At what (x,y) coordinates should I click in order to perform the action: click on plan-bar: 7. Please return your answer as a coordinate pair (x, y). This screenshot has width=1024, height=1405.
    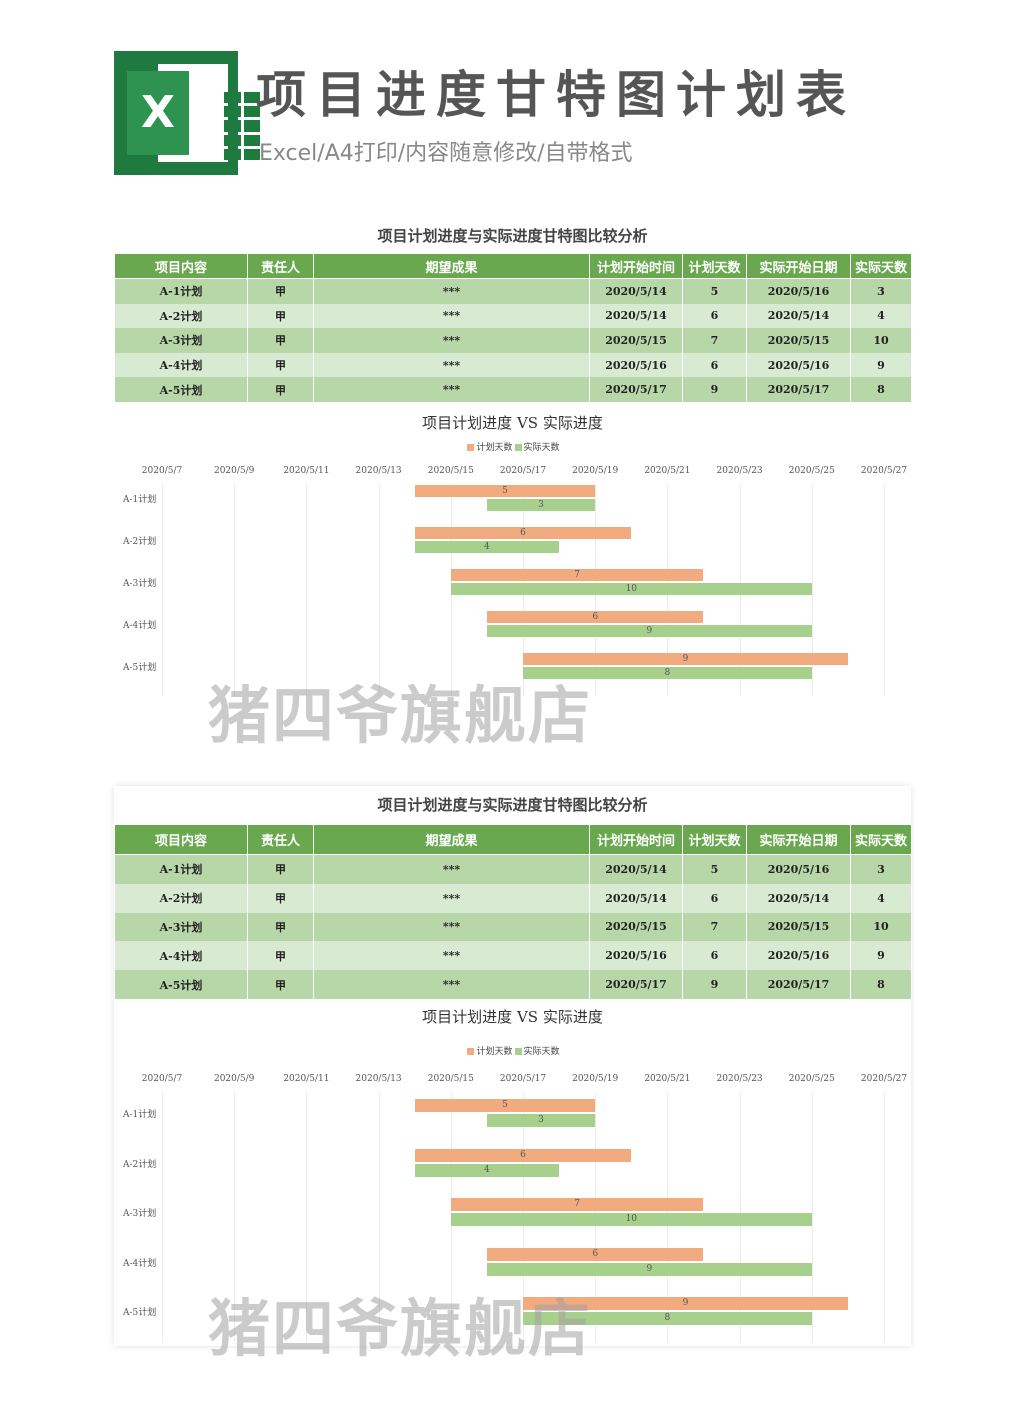
    Looking at the image, I should click on (577, 1204).